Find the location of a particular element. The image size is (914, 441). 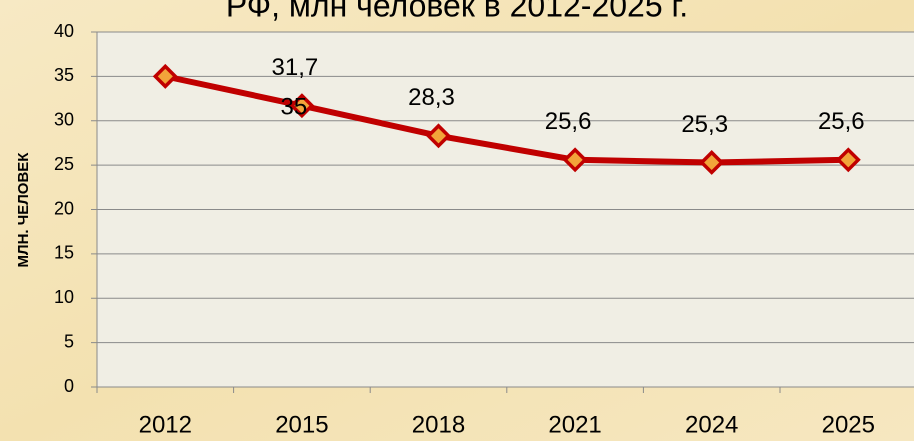

x-tick-label: 2021 is located at coordinates (574, 424).